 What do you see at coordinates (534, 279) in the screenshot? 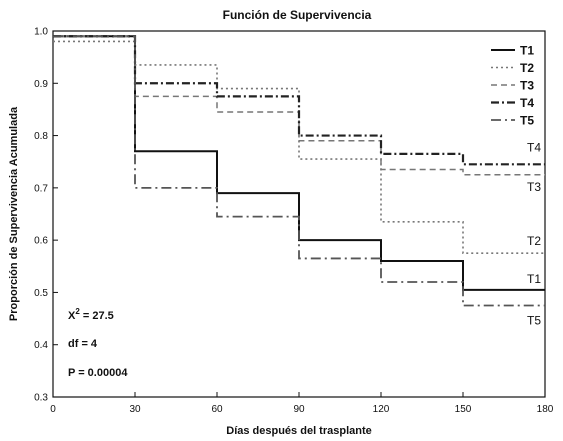
I see `end-label-t1: T1` at bounding box center [534, 279].